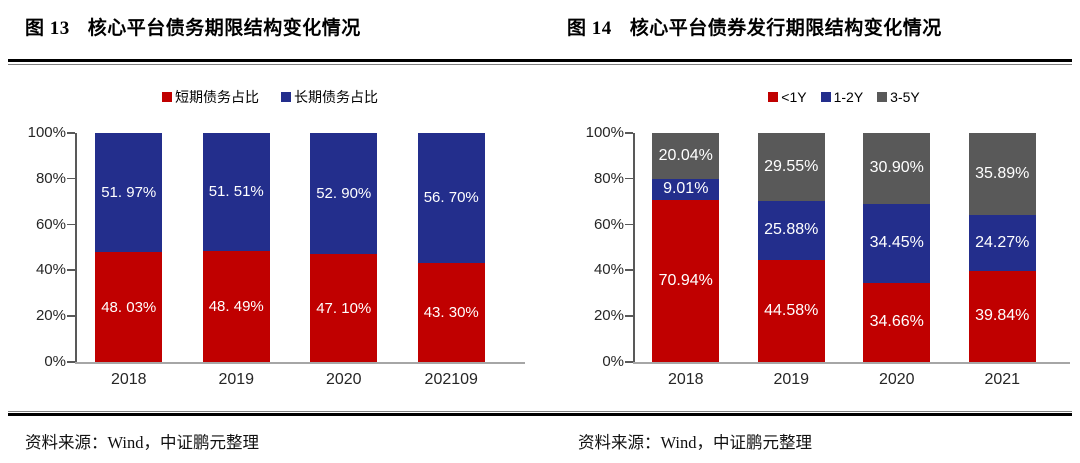 The height and width of the screenshot is (463, 1080). What do you see at coordinates (47, 28) in the screenshot?
I see `figure-13-number: 图 13` at bounding box center [47, 28].